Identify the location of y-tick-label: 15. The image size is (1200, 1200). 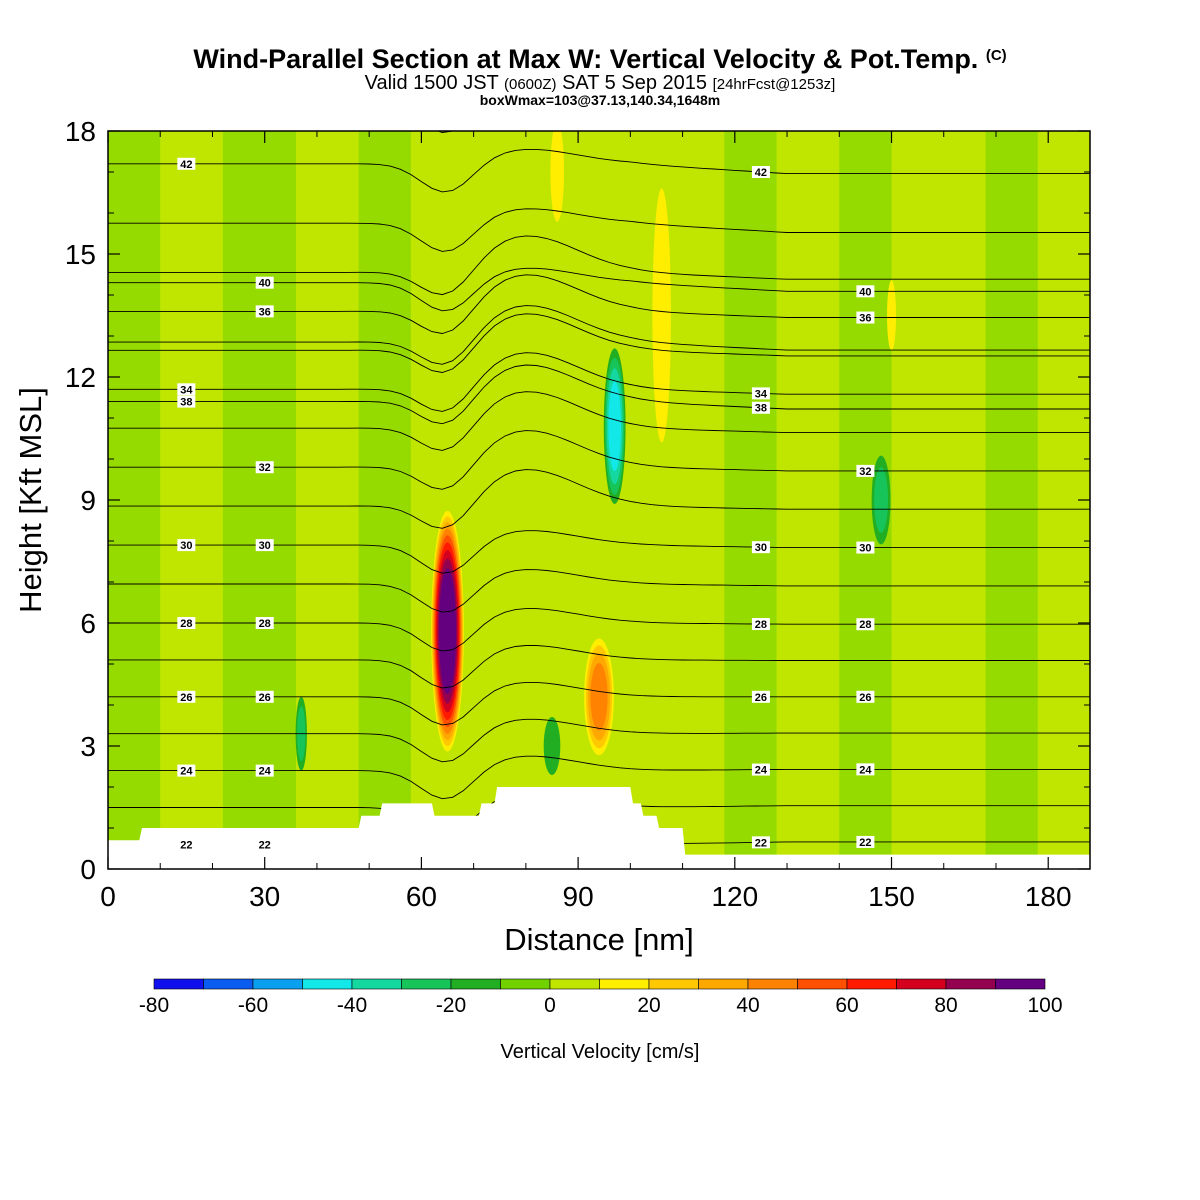
(80, 254).